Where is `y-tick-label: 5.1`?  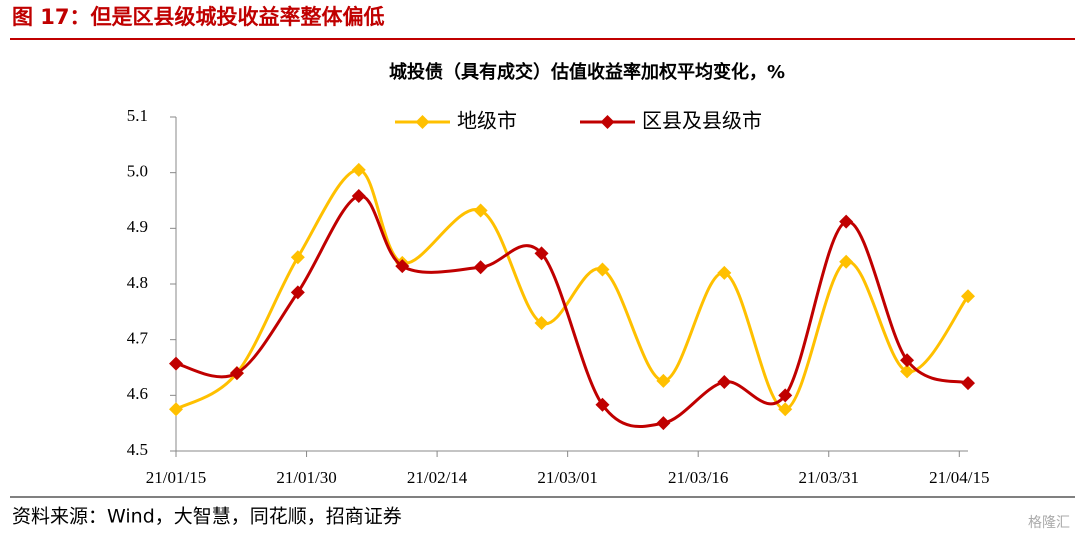 y-tick-label: 5.1 is located at coordinates (137, 115).